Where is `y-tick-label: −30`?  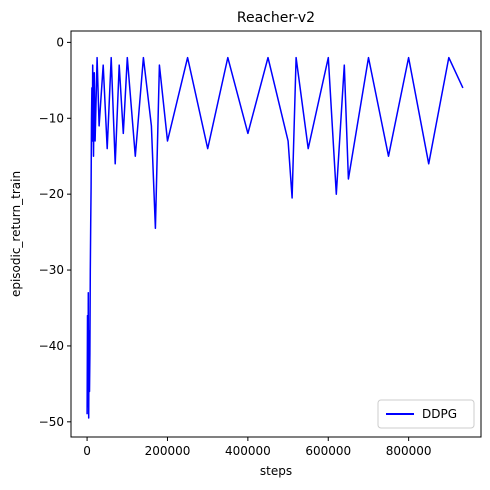
y-tick-label: −30 is located at coordinates (51, 270).